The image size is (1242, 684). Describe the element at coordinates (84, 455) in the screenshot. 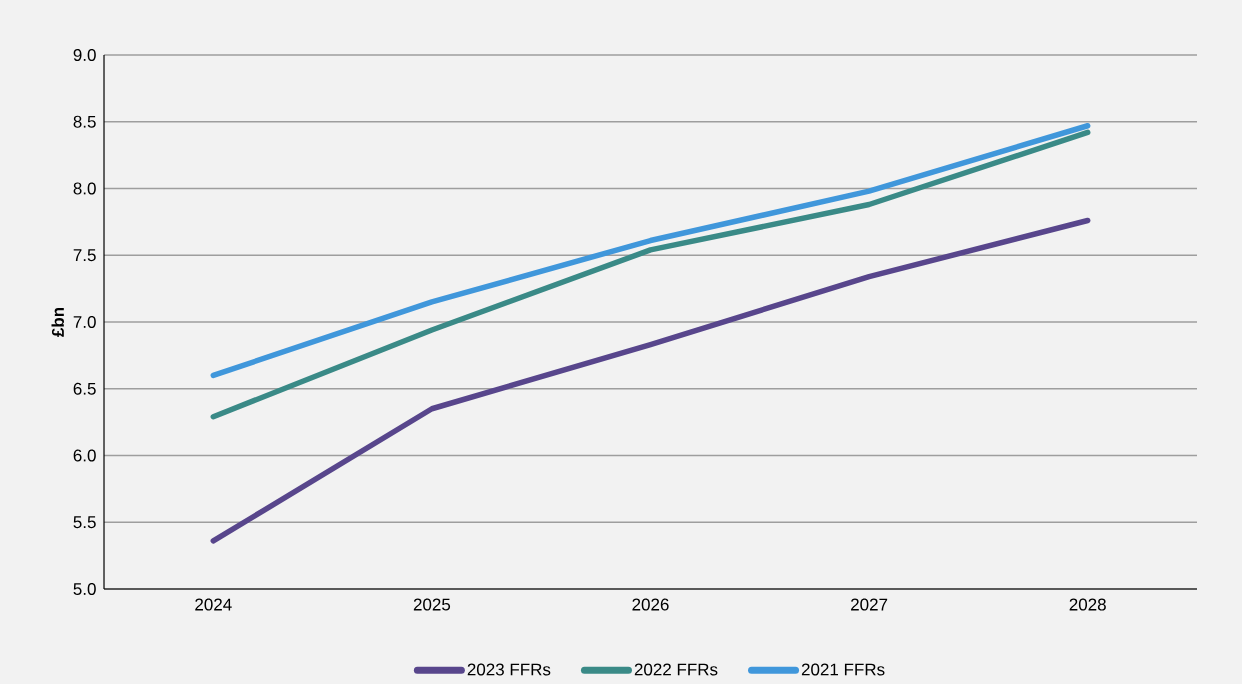

I see `y-tick-label: 6.0` at that location.